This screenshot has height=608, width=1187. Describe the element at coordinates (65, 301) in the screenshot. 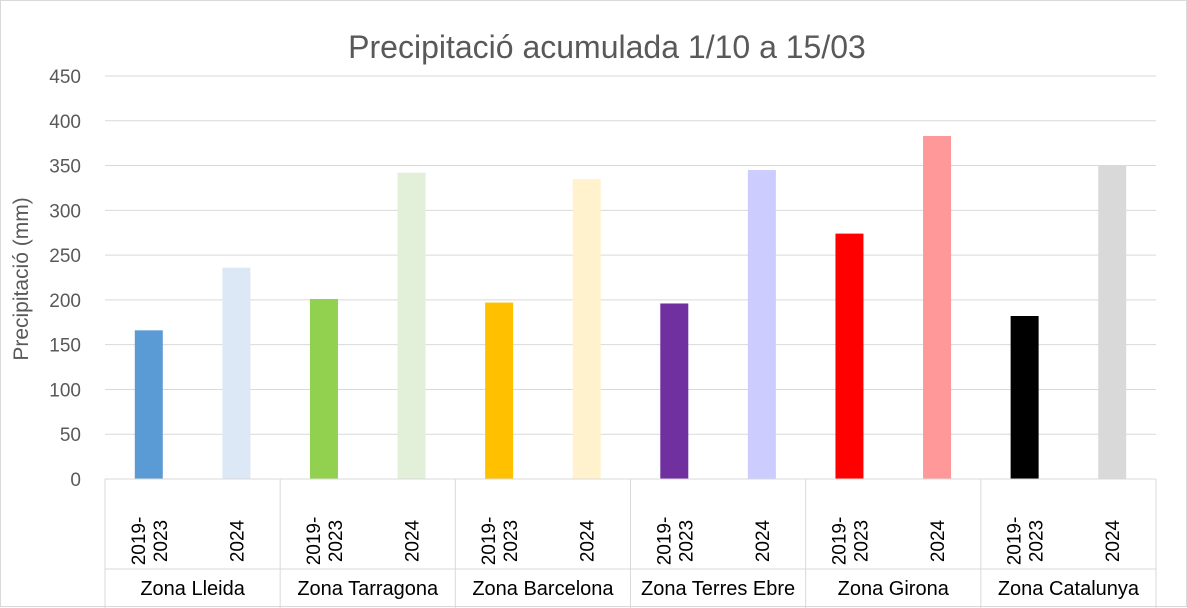

I see `y-tick-label: 200` at that location.